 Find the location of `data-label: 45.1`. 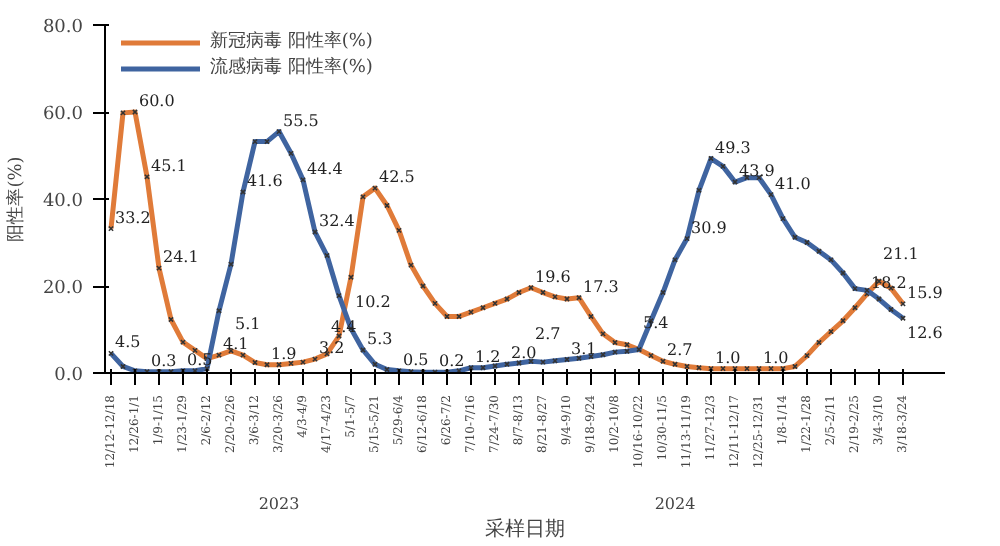

data-label: 45.1 is located at coordinates (169, 165).